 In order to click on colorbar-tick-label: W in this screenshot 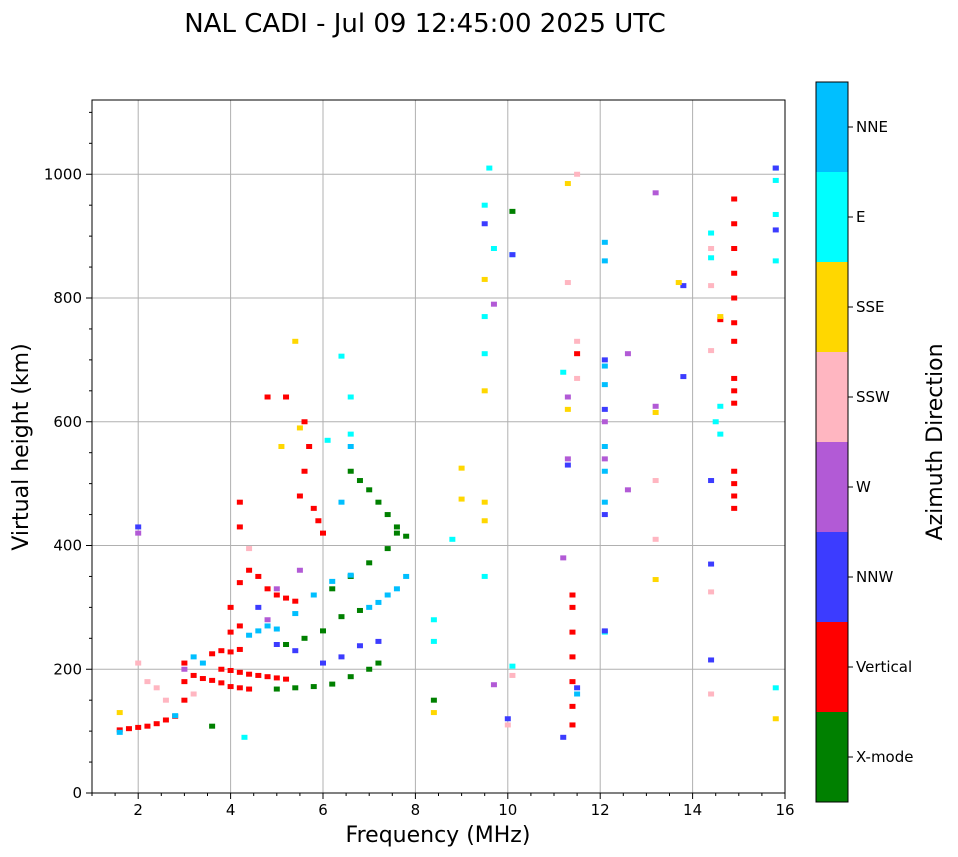, I will do `click(863, 487)`.